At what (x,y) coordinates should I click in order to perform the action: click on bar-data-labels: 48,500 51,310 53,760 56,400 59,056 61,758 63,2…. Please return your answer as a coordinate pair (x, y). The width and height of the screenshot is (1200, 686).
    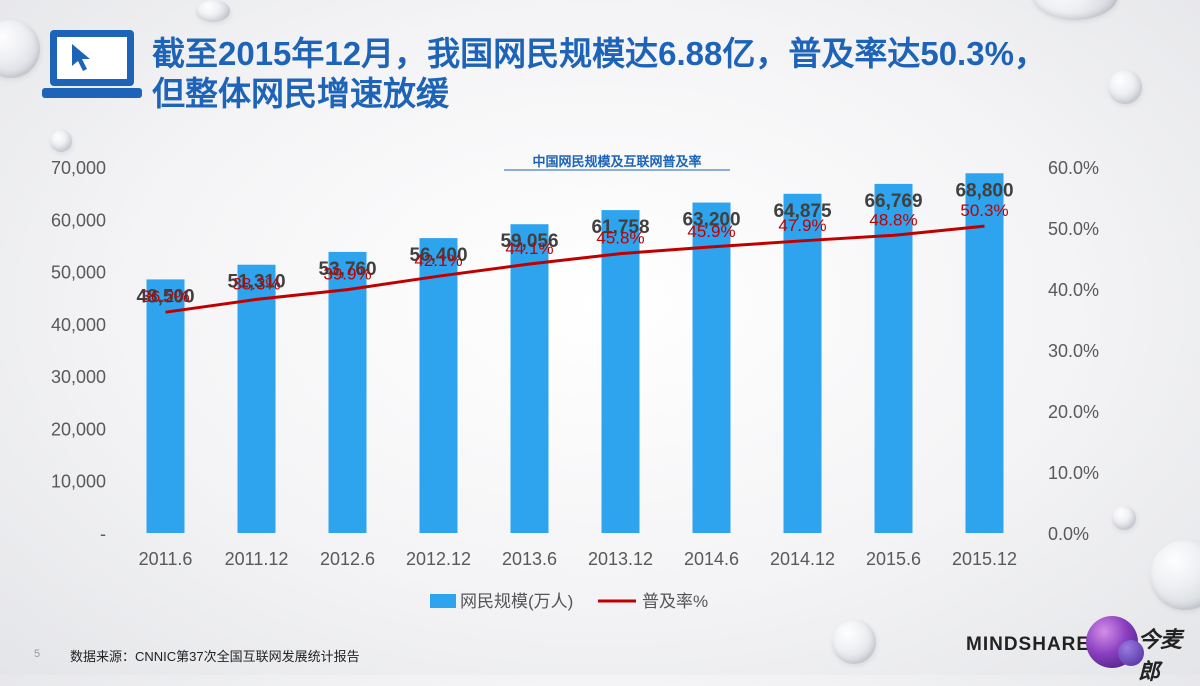
    Looking at the image, I should click on (574, 243).